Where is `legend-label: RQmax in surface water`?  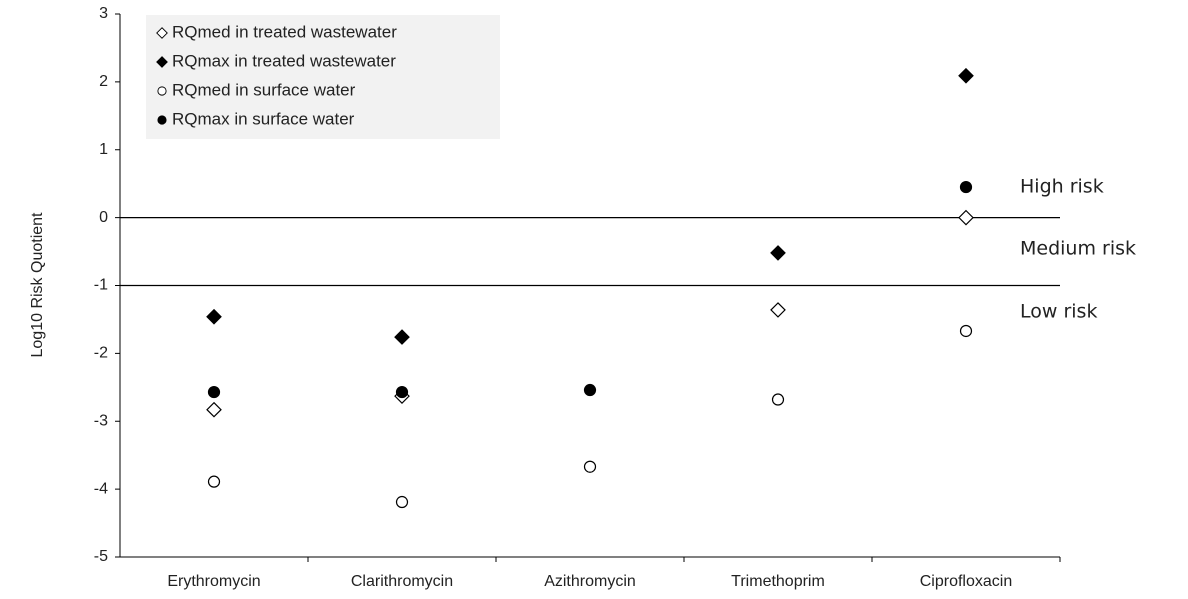 legend-label: RQmax in surface water is located at coordinates (263, 118).